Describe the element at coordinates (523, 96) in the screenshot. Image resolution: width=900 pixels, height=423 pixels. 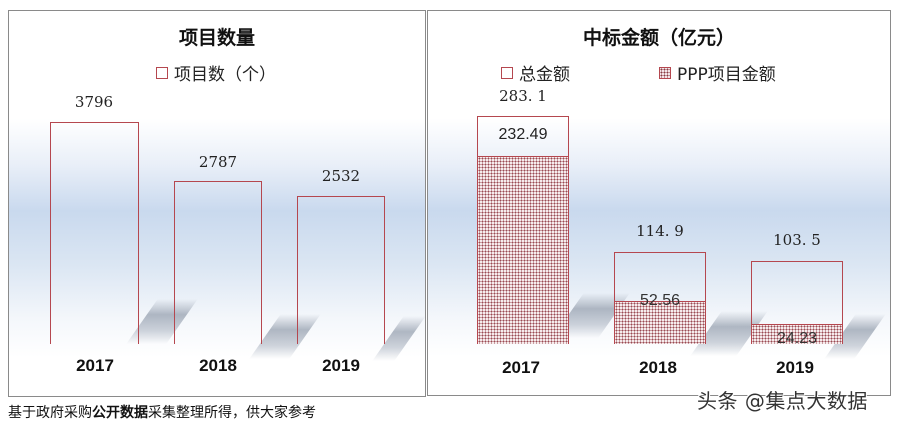
I see `total-value-label: 283. 1` at that location.